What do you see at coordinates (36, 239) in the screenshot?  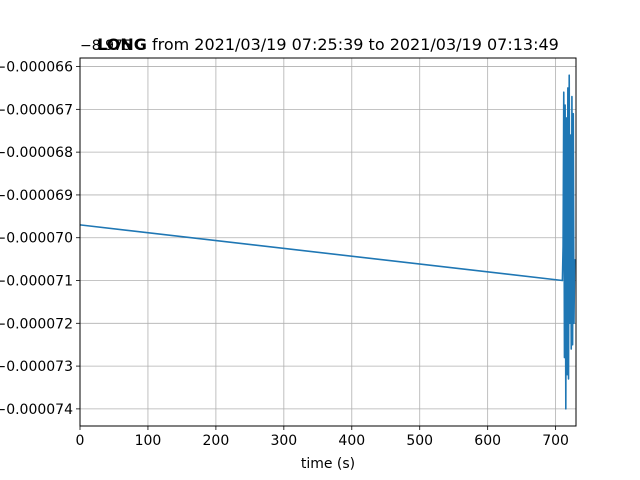 I see `y-tick-label: −0.000070` at bounding box center [36, 239].